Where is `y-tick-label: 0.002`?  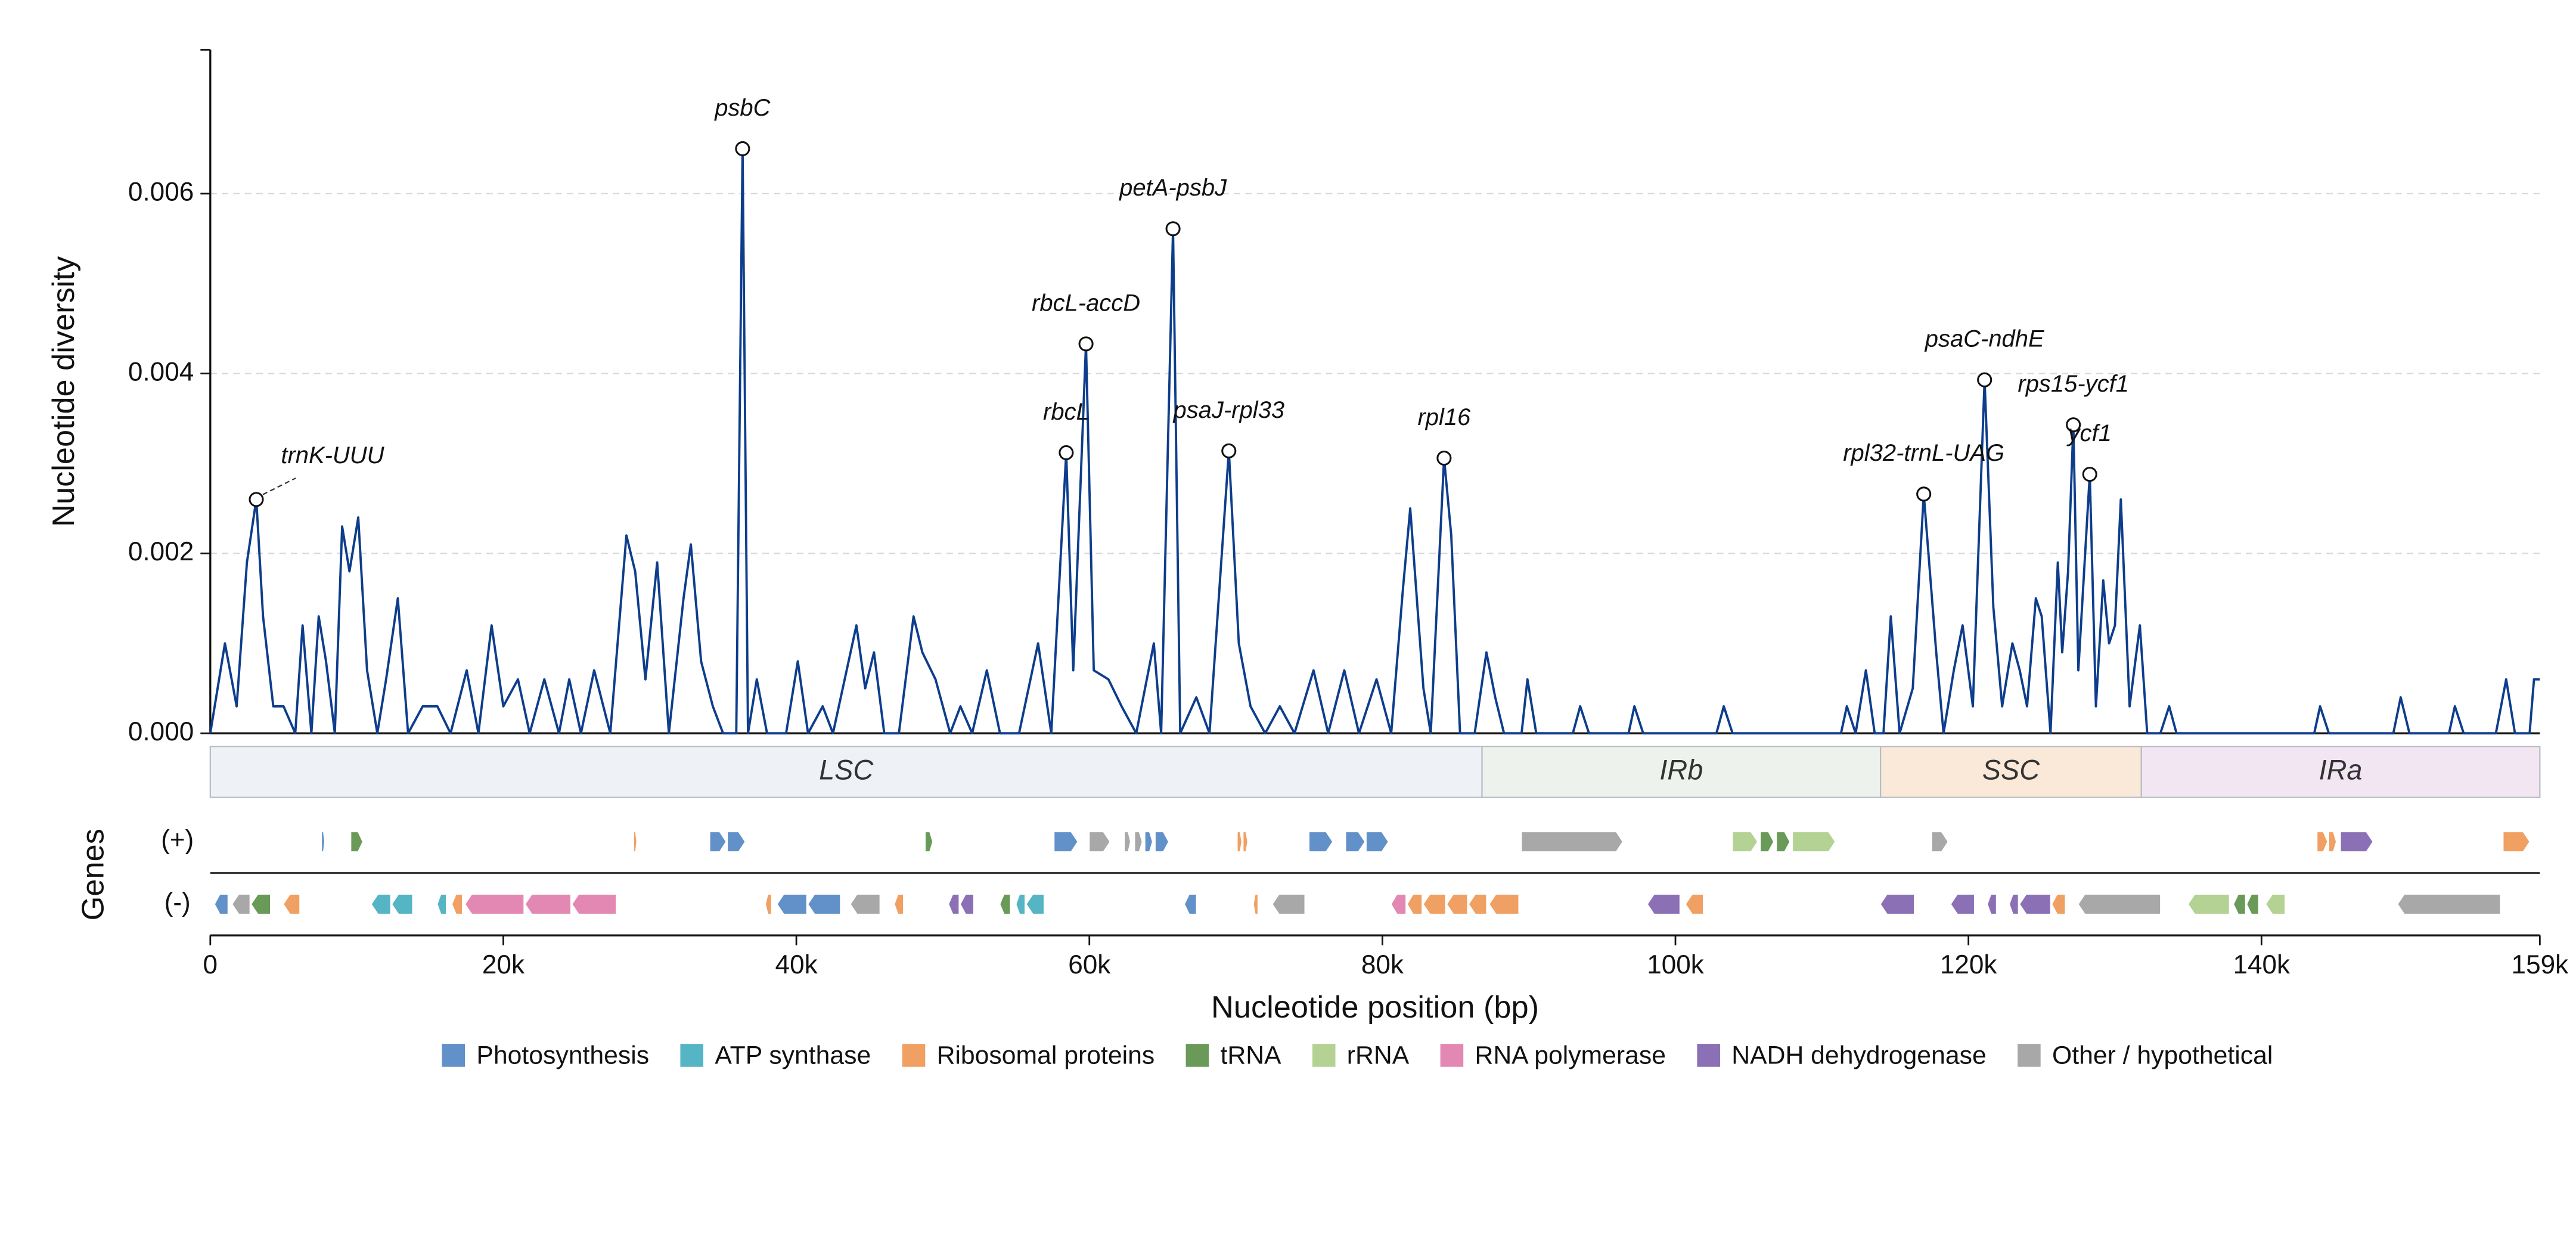
y-tick-label: 0.002 is located at coordinates (161, 551).